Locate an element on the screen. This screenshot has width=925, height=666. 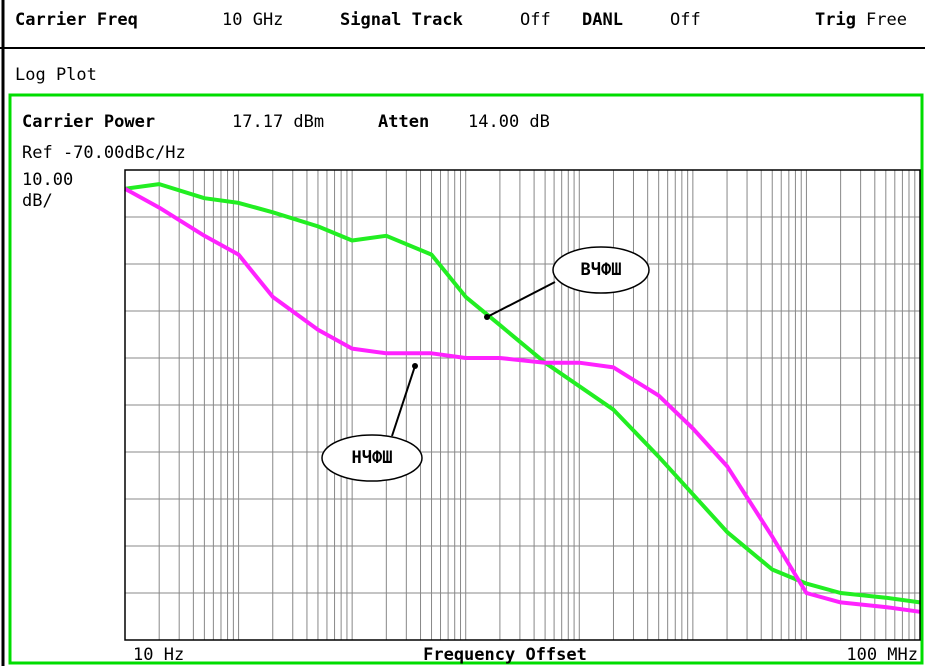
info-value: 14.00 dB is located at coordinates (509, 122).